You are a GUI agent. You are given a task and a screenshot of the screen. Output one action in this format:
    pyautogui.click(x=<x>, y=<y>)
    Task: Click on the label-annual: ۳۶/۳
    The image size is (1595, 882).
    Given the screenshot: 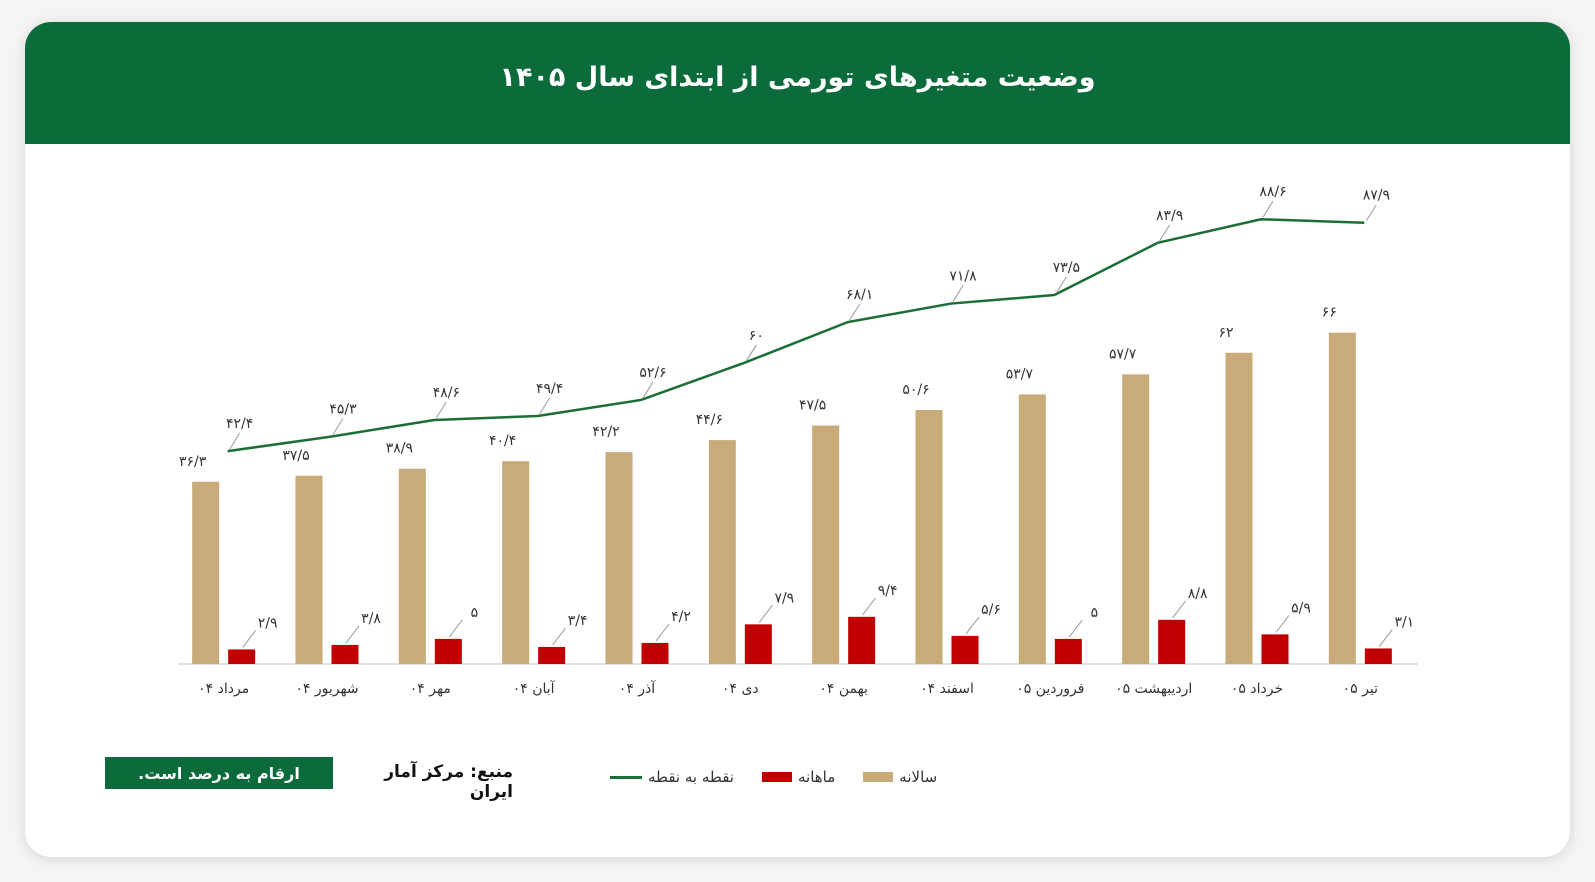 What is the action you would take?
    pyautogui.click(x=193, y=462)
    